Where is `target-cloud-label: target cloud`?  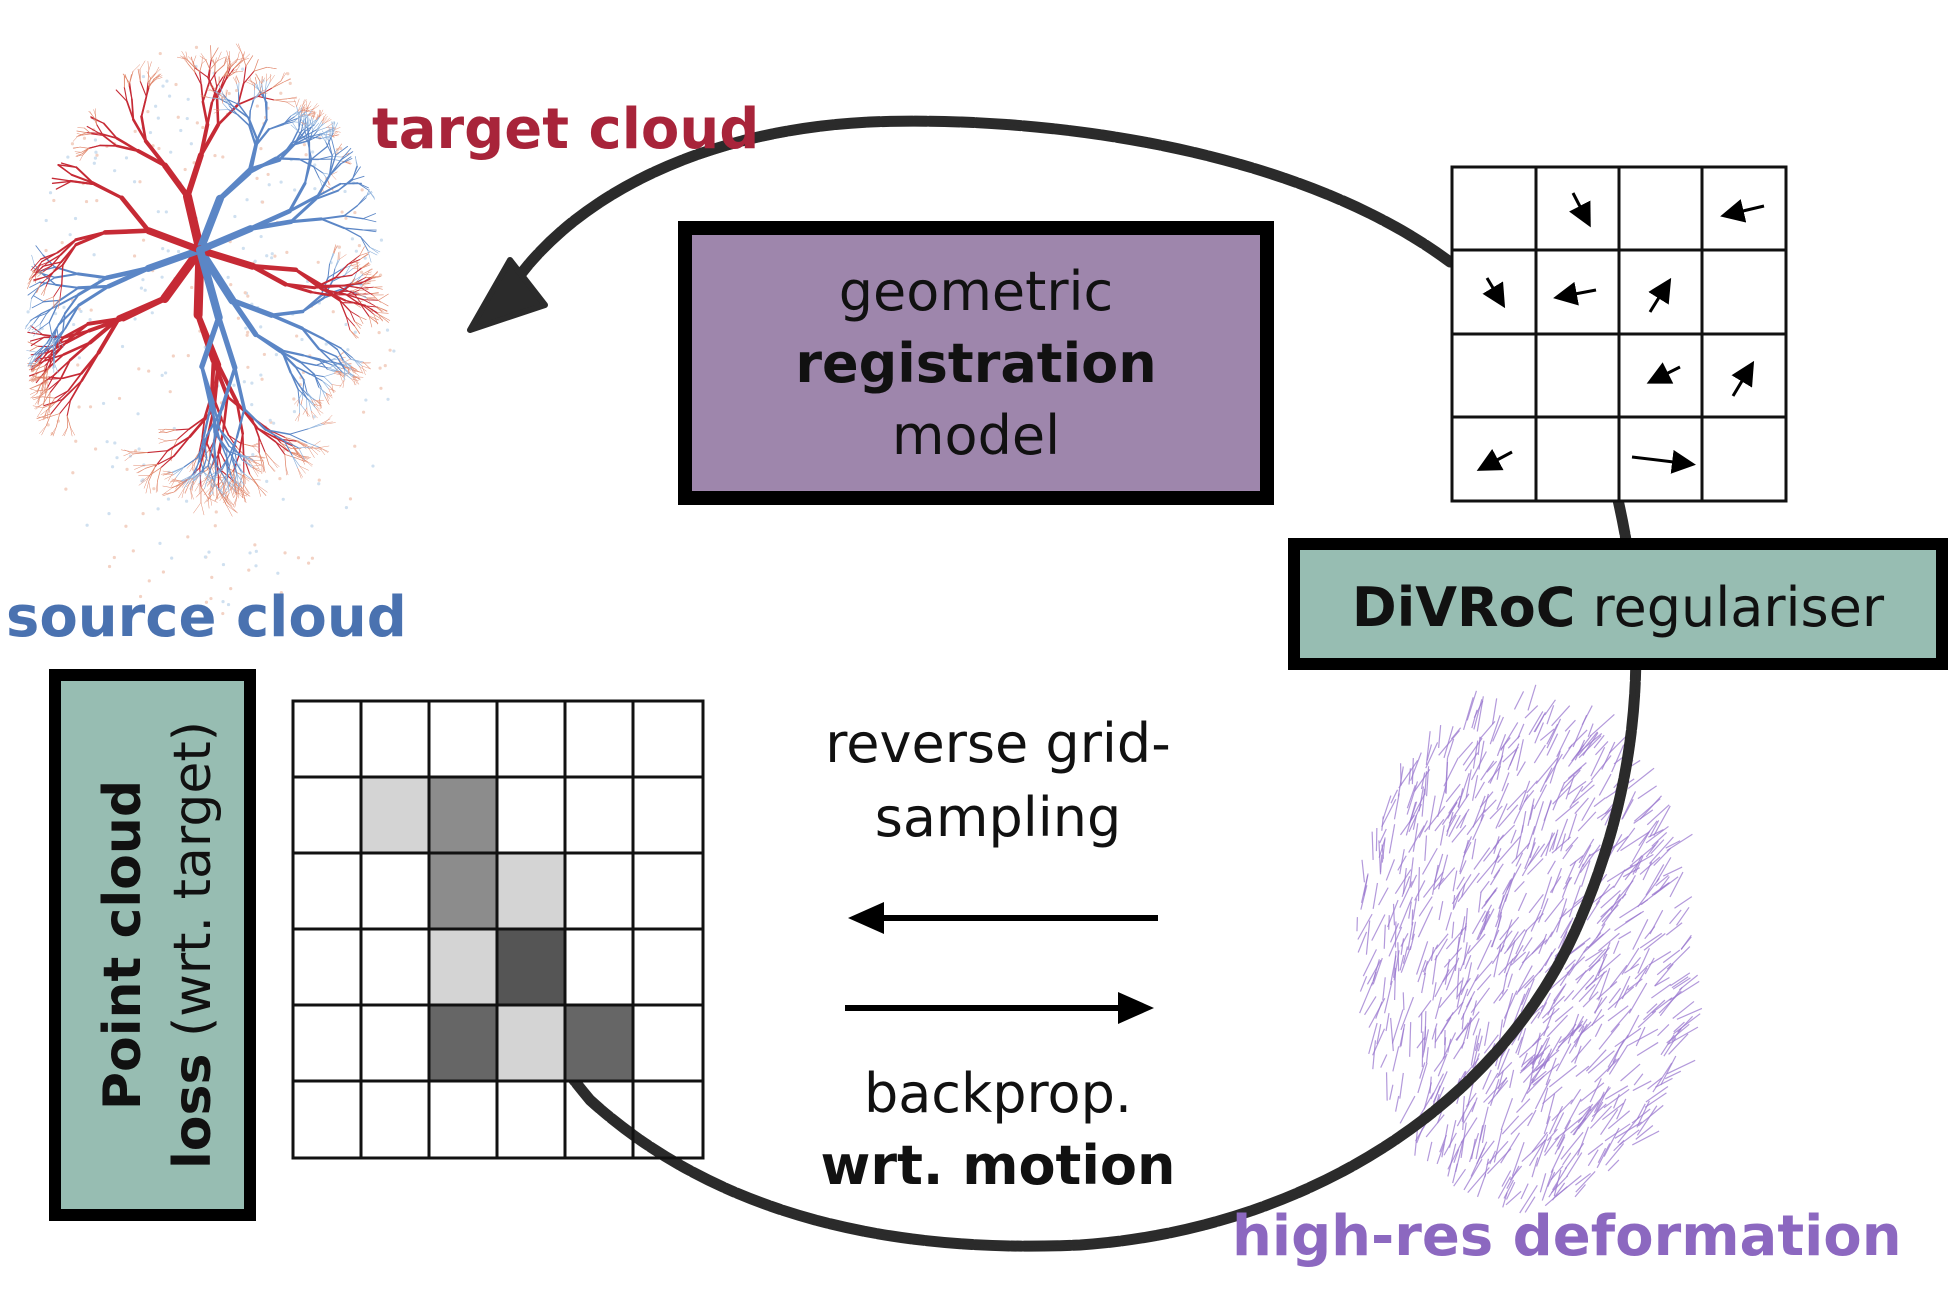 target-cloud-label: target cloud is located at coordinates (565, 129).